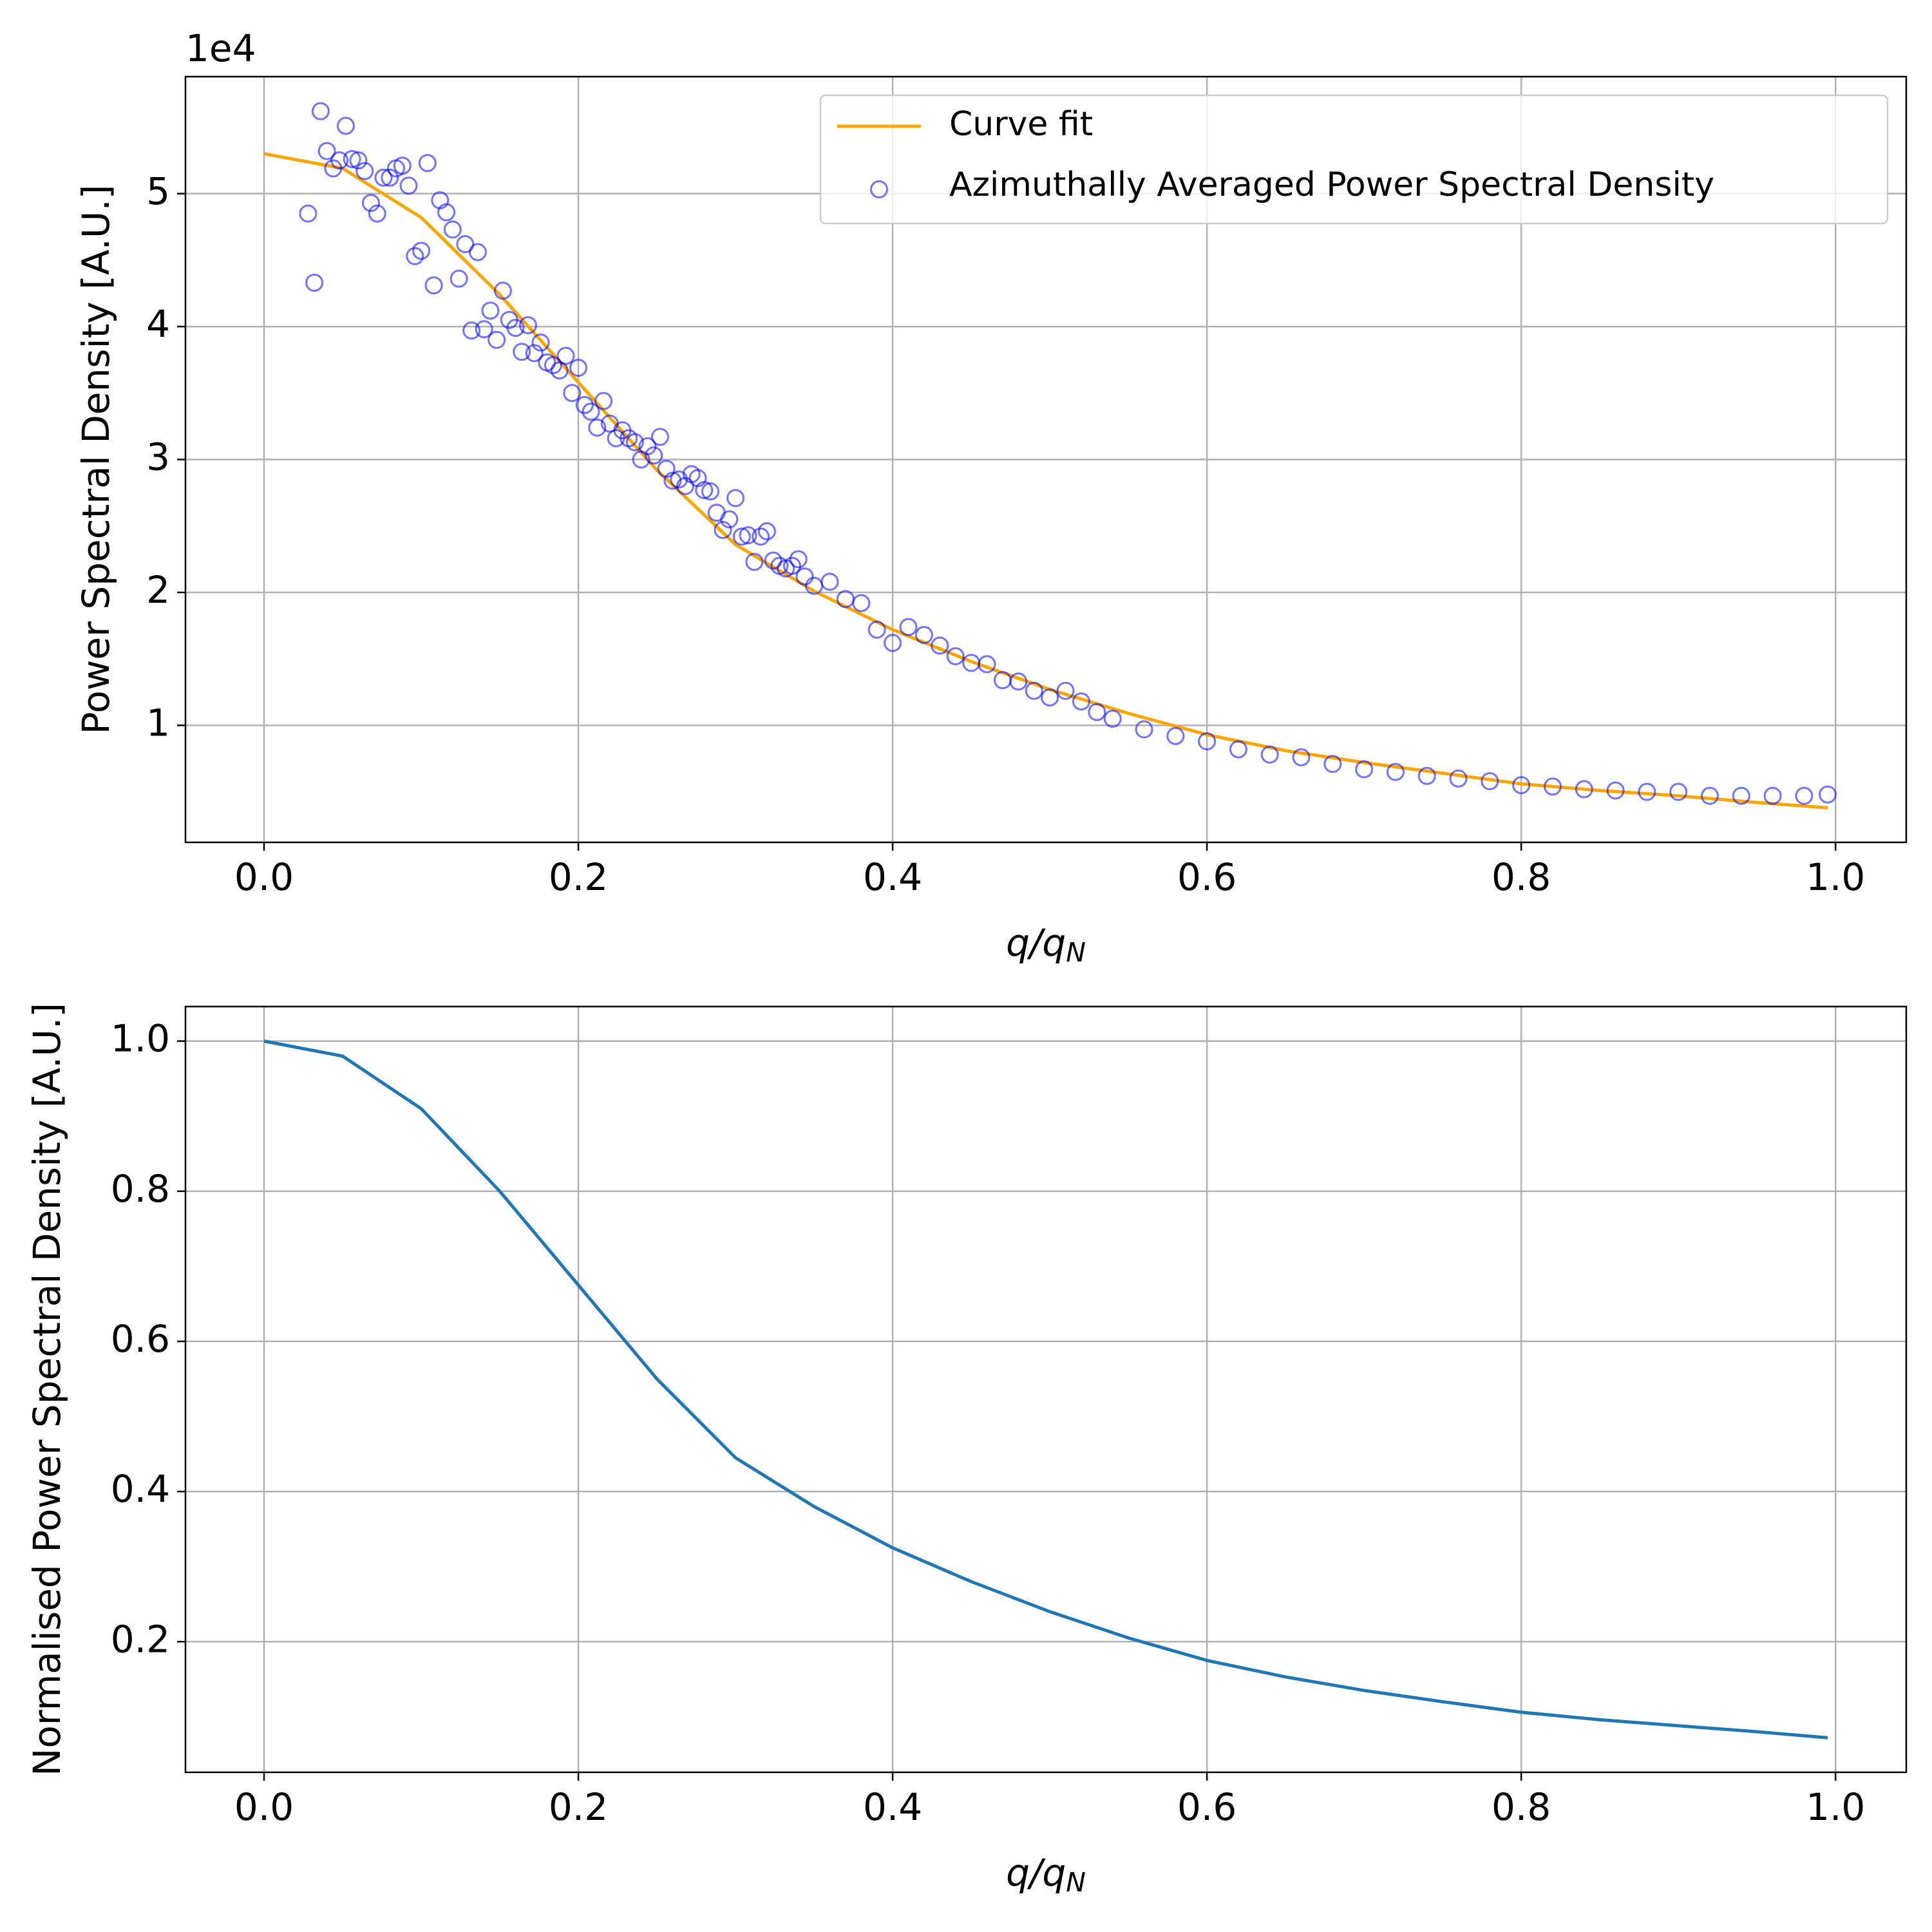 The width and height of the screenshot is (1932, 1932). What do you see at coordinates (1036, 1873) in the screenshot?
I see `x-axis-label-main: q/q` at bounding box center [1036, 1873].